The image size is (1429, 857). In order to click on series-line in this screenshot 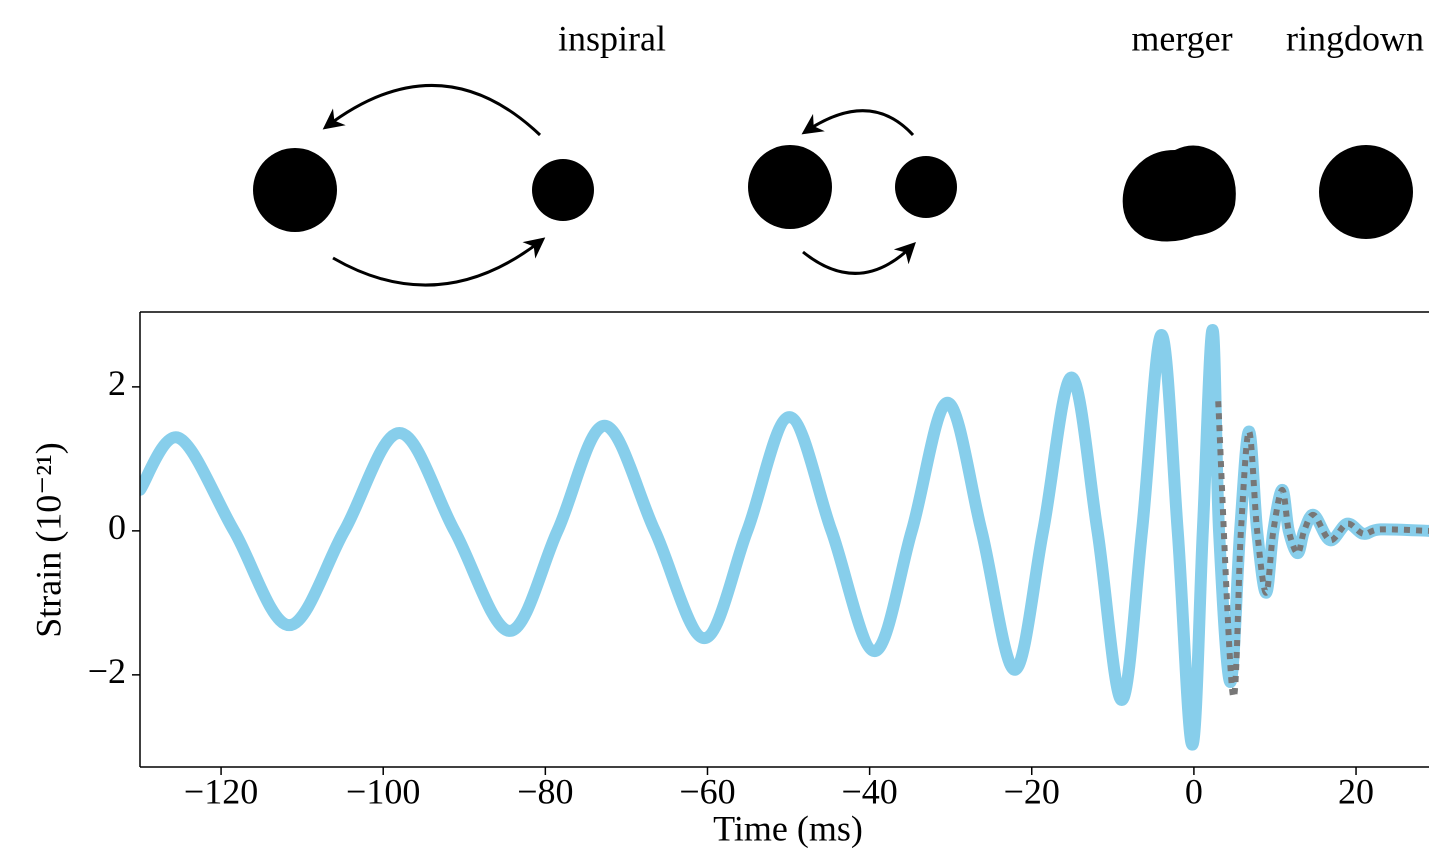, I will do `click(1322, 551)`.